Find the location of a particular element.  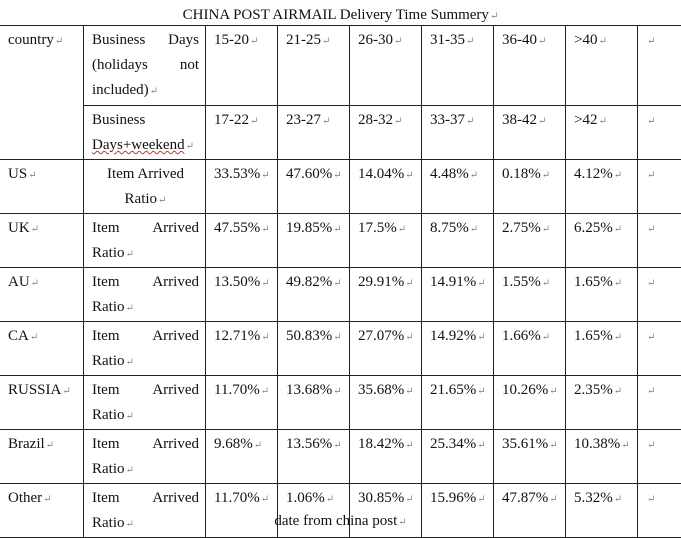

ratio-cell: 47.55% is located at coordinates (242, 241).